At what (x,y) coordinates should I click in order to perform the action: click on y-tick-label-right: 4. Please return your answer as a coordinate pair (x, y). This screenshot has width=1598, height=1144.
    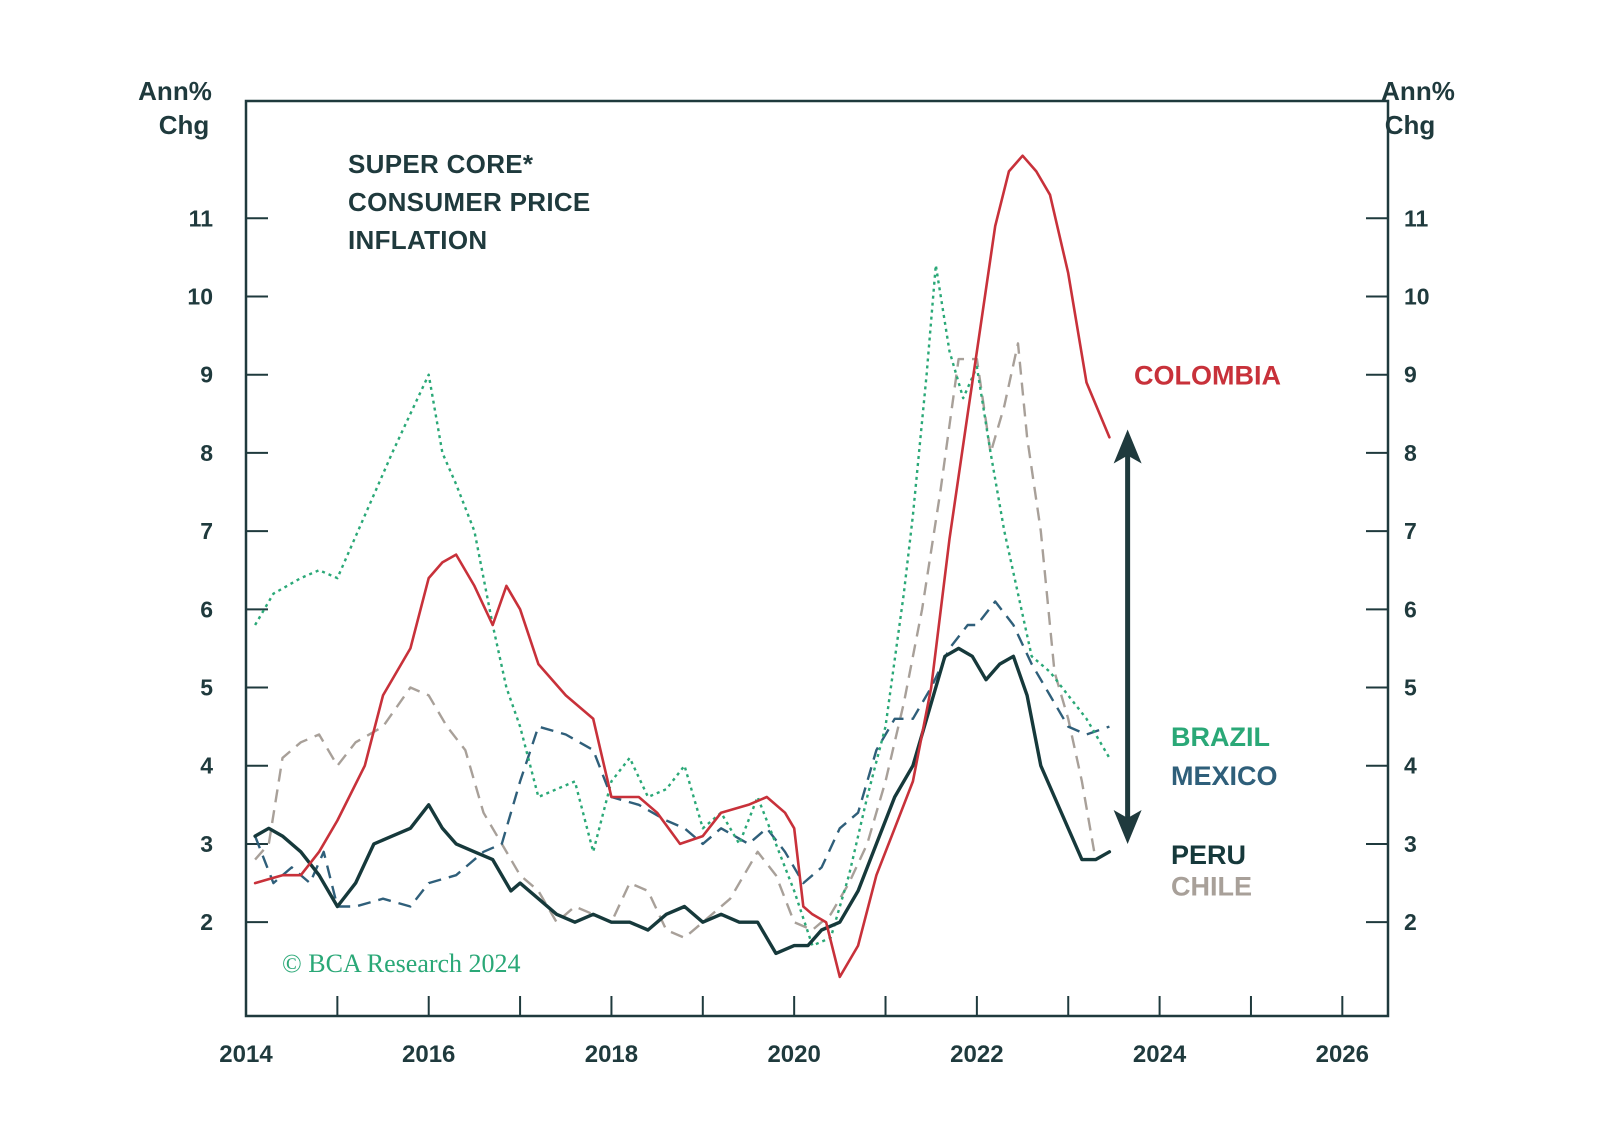
    Looking at the image, I should click on (1410, 766).